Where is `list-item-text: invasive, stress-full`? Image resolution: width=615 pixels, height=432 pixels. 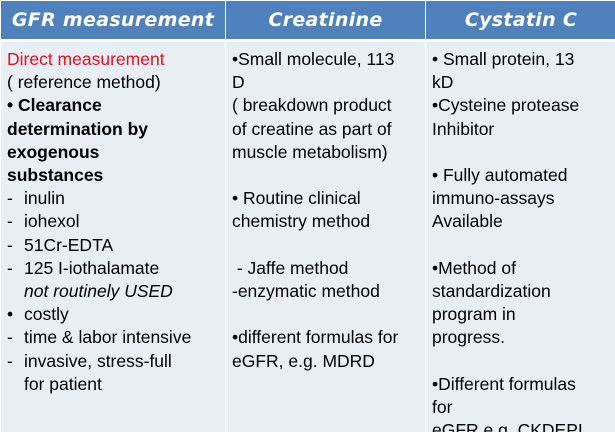 list-item-text: invasive, stress-full is located at coordinates (98, 360).